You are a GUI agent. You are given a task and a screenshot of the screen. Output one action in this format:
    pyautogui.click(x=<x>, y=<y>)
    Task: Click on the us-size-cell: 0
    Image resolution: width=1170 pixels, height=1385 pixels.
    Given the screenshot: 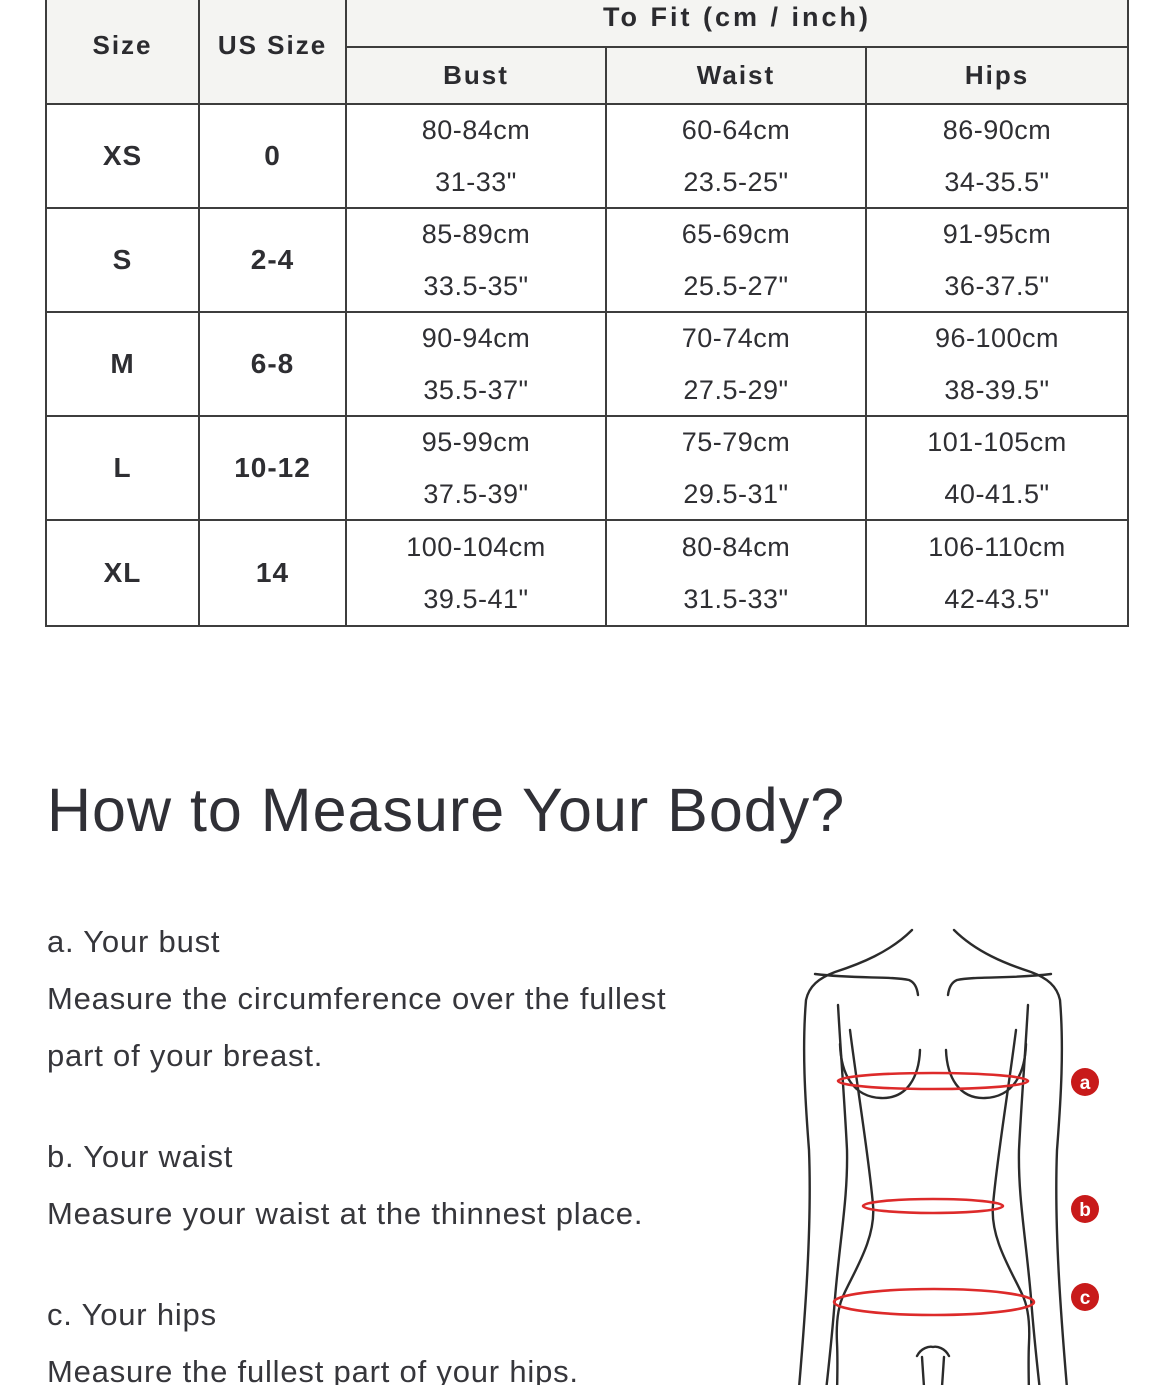 What is the action you would take?
    pyautogui.click(x=273, y=157)
    